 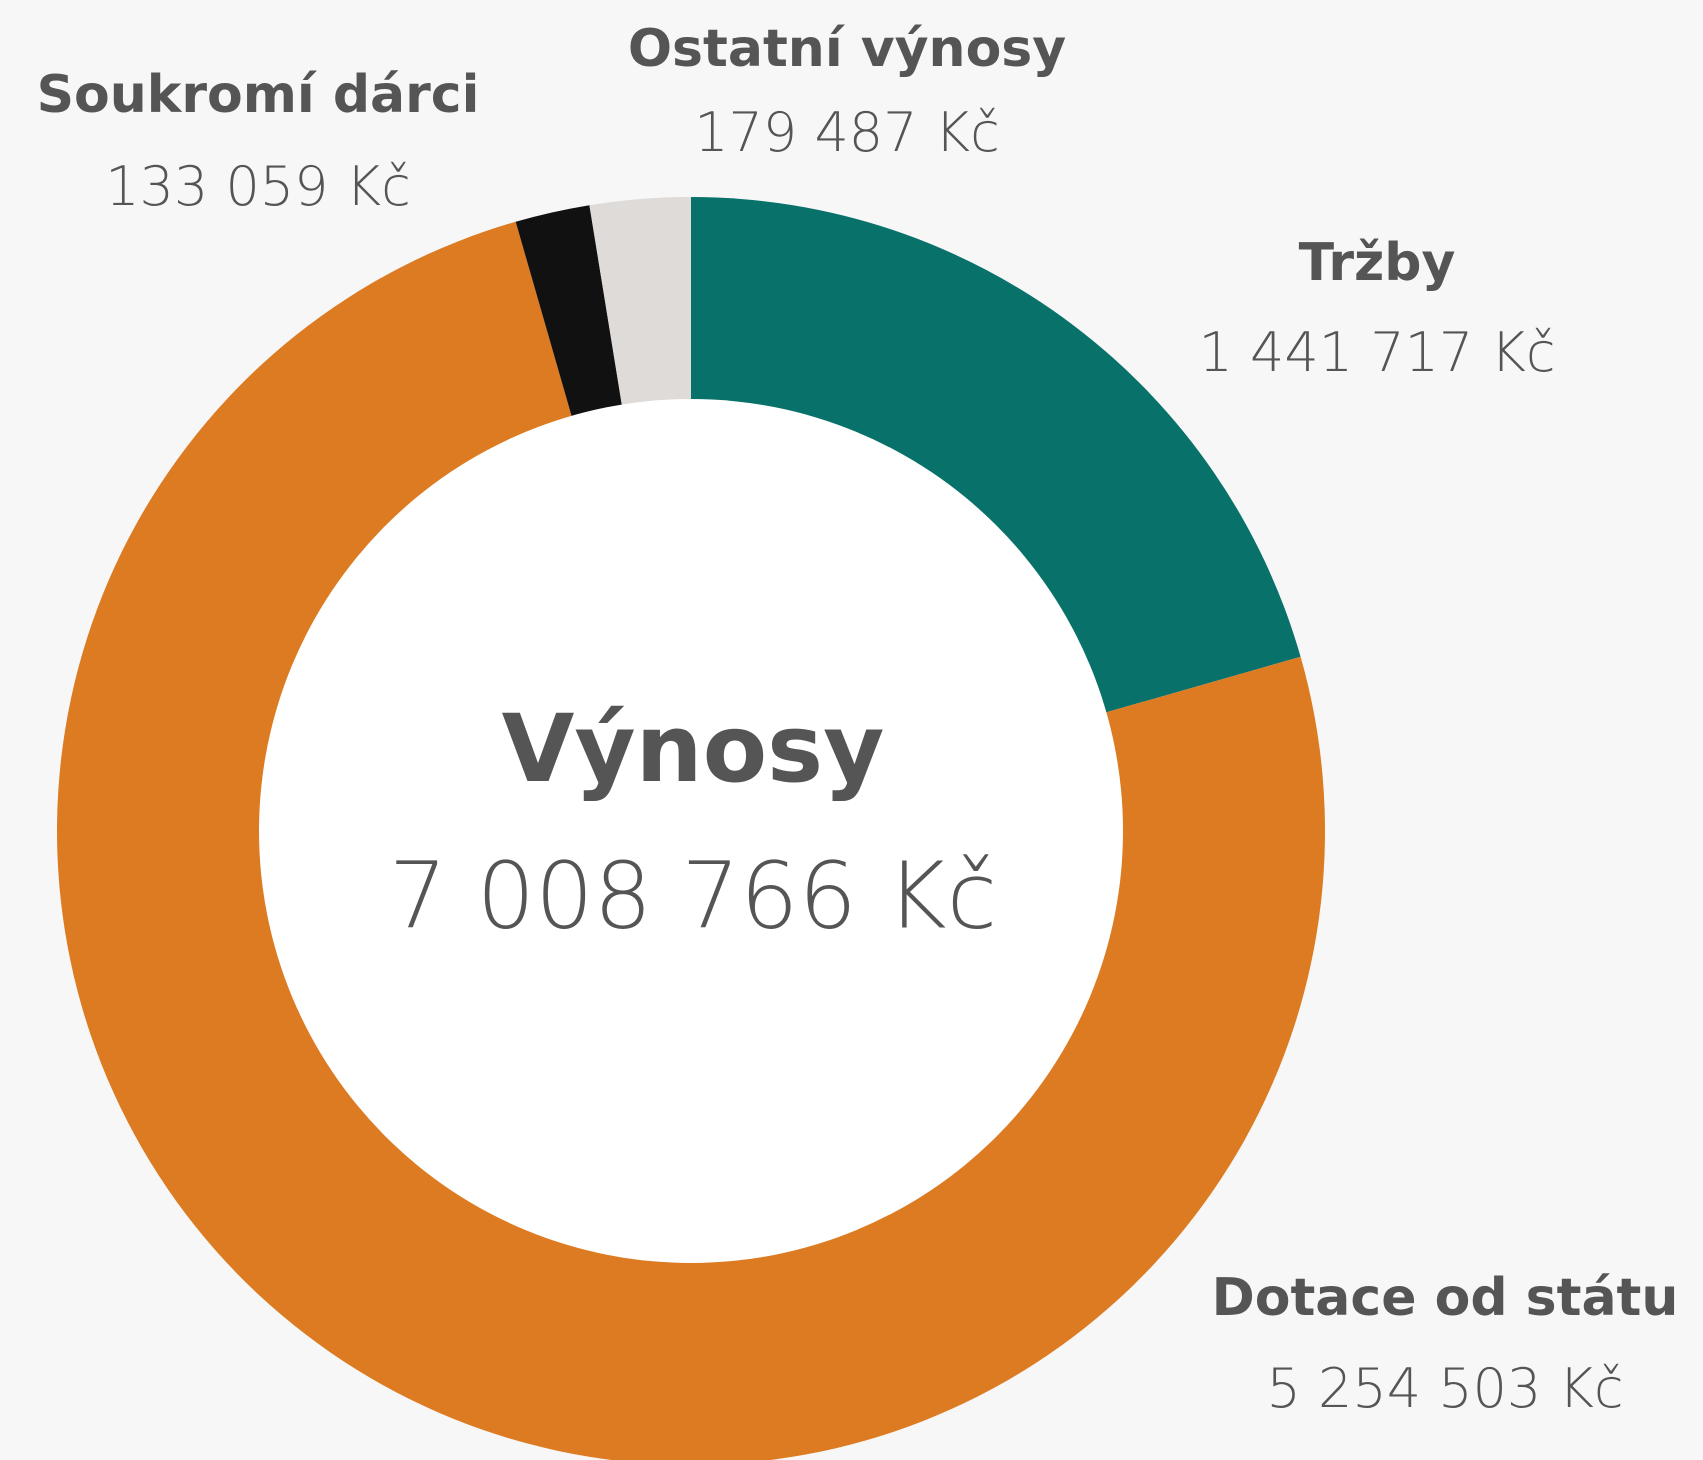 I want to click on slice-label: Soukromí dárci, so click(x=258, y=95).